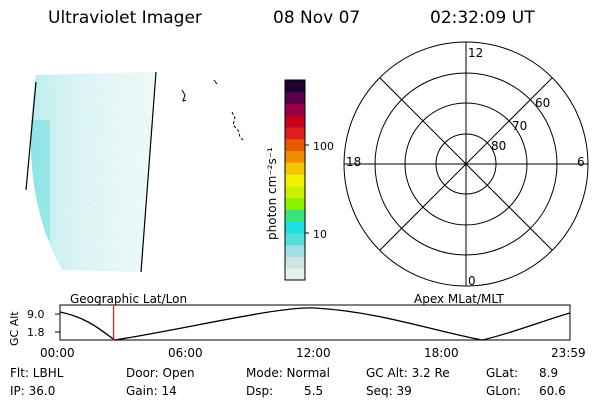  Describe the element at coordinates (184, 95) in the screenshot. I see `coastline` at that location.